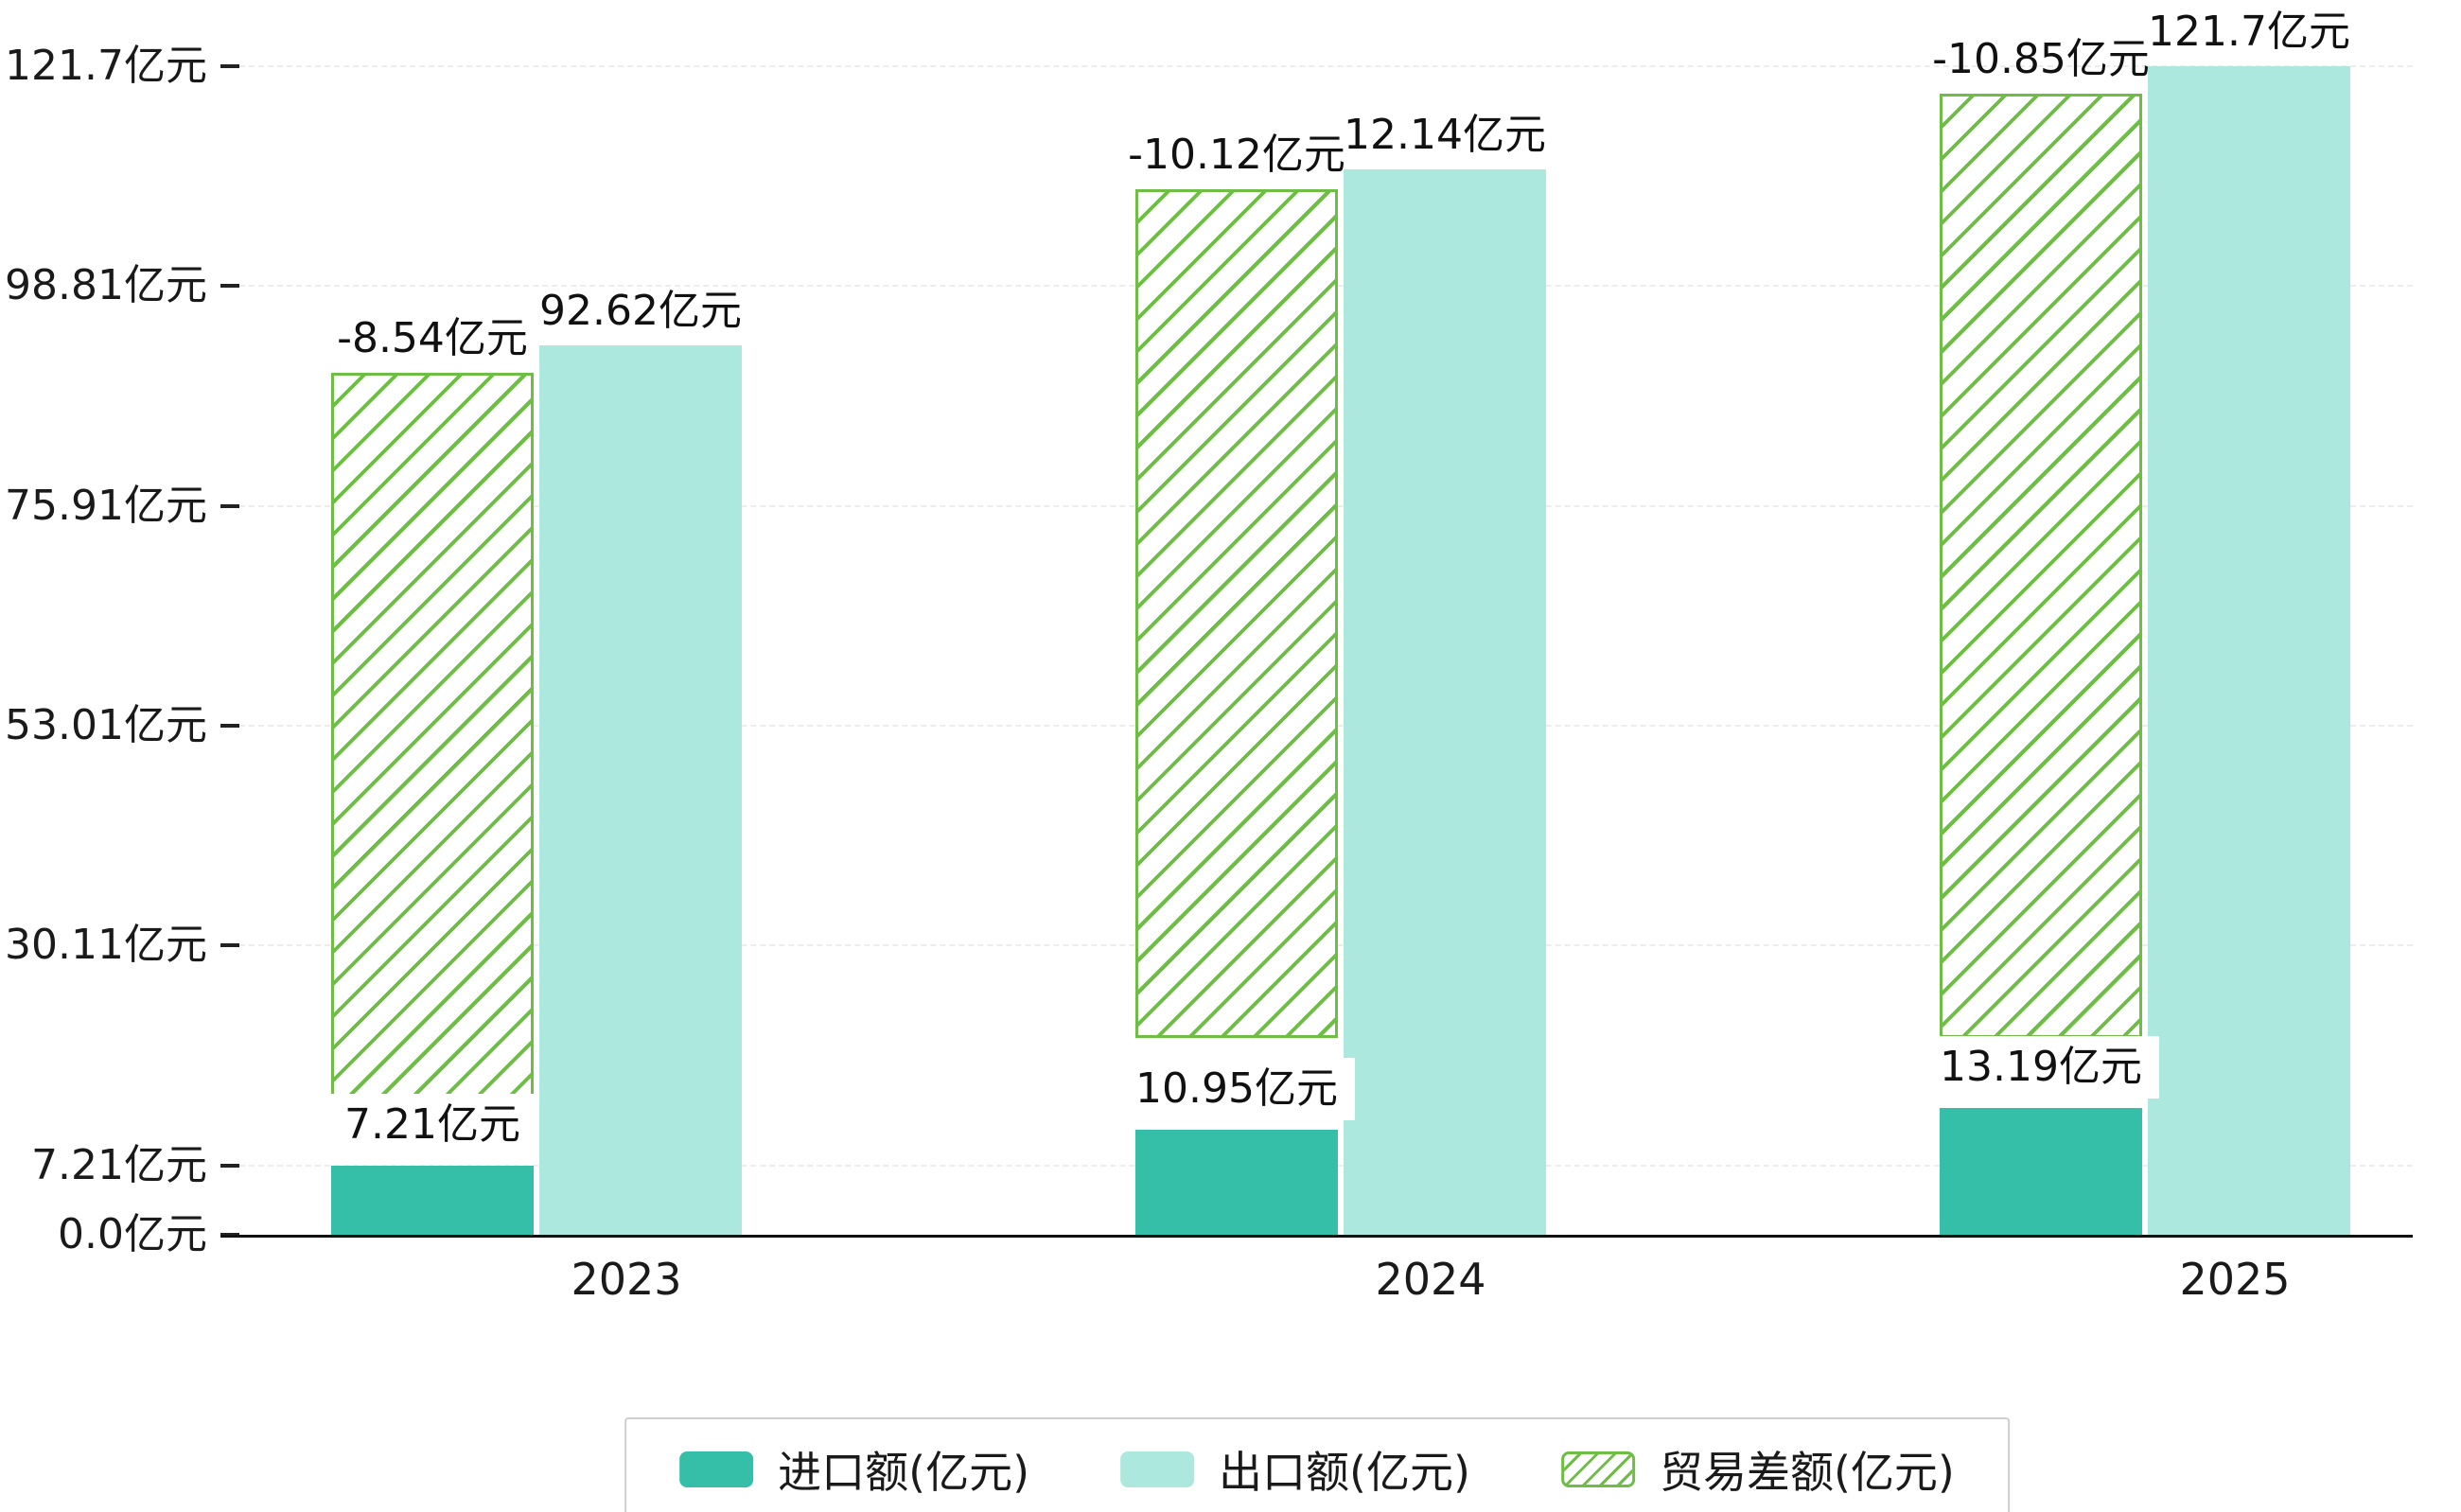 The image size is (2461, 1512). I want to click on legend-item-export: 出口额(亿元), so click(1295, 1469).